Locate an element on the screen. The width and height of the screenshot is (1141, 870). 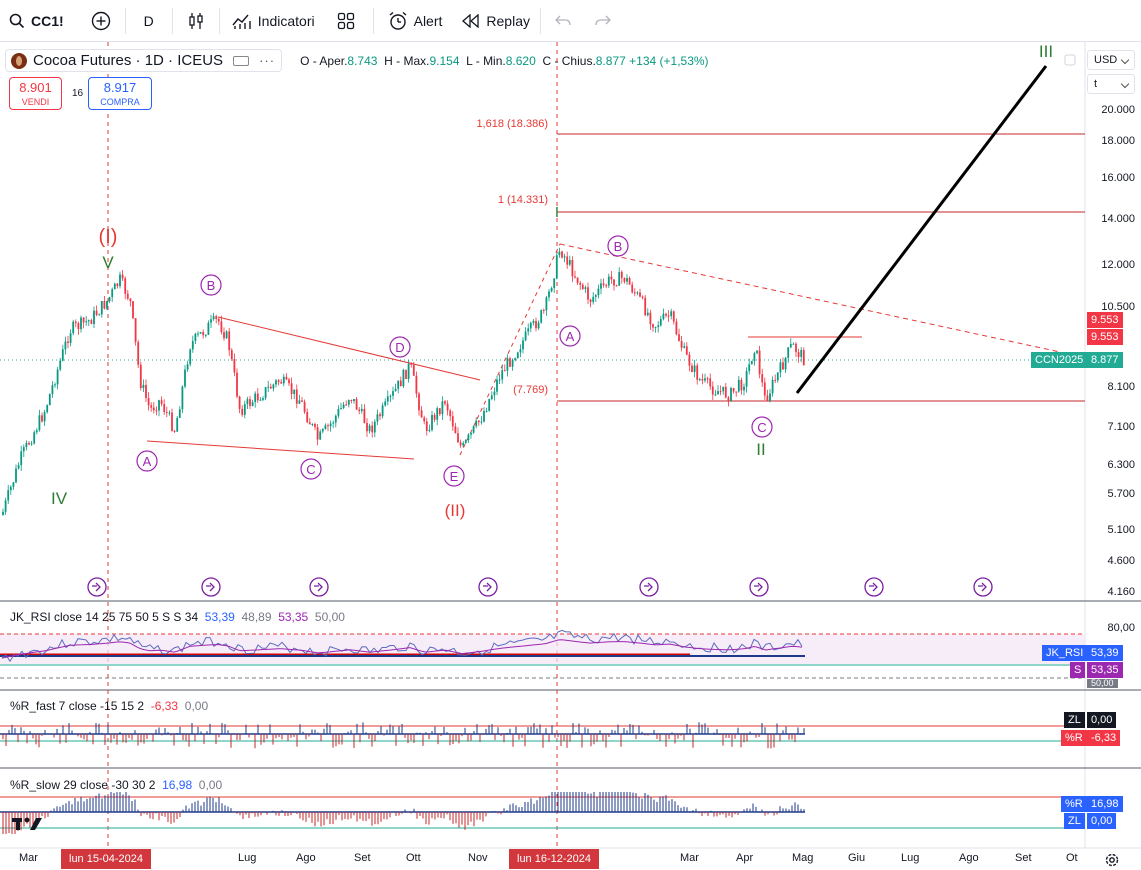
chart-type-button is located at coordinates (196, 21).